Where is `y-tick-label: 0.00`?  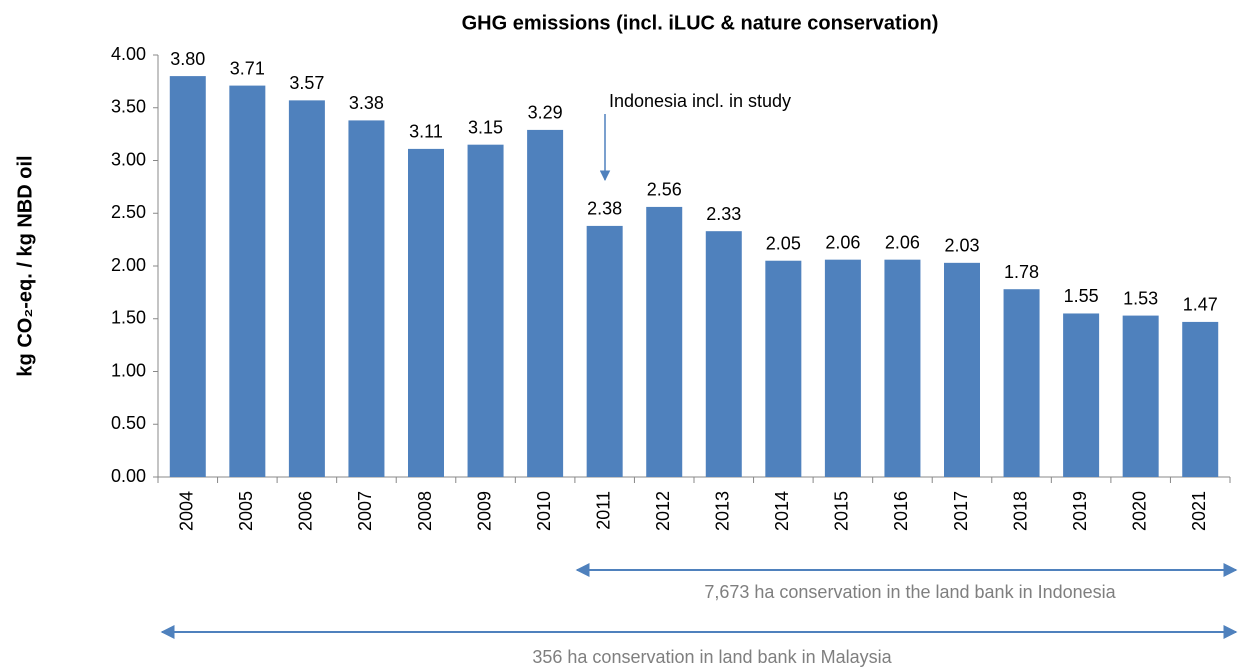
y-tick-label: 0.00 is located at coordinates (128, 476).